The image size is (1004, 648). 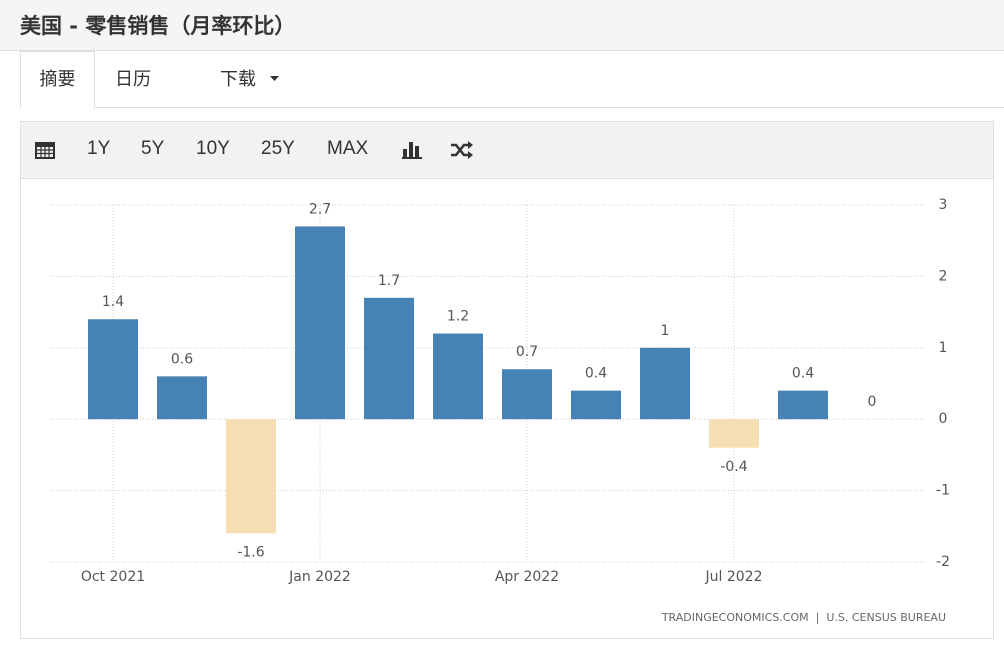 I want to click on range-button: 5Y, so click(x=153, y=148).